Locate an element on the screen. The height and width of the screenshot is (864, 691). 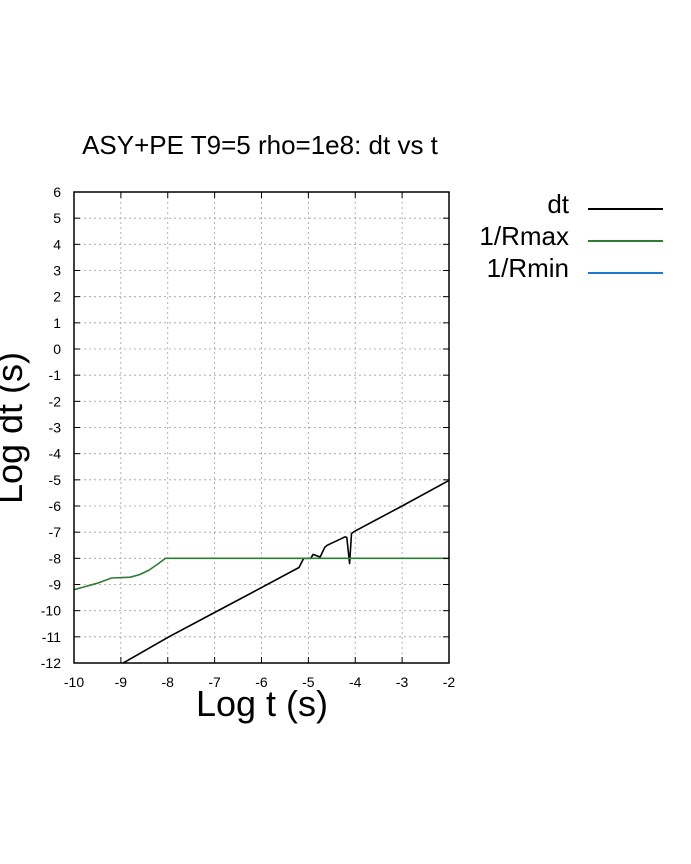
y-tick-label: -8 is located at coordinates (55, 558).